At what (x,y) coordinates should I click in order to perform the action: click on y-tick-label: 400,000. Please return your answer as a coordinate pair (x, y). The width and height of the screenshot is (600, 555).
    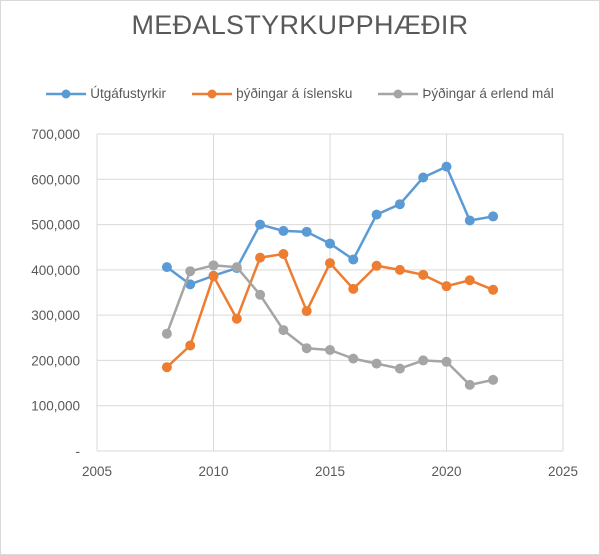
    Looking at the image, I should click on (55, 270).